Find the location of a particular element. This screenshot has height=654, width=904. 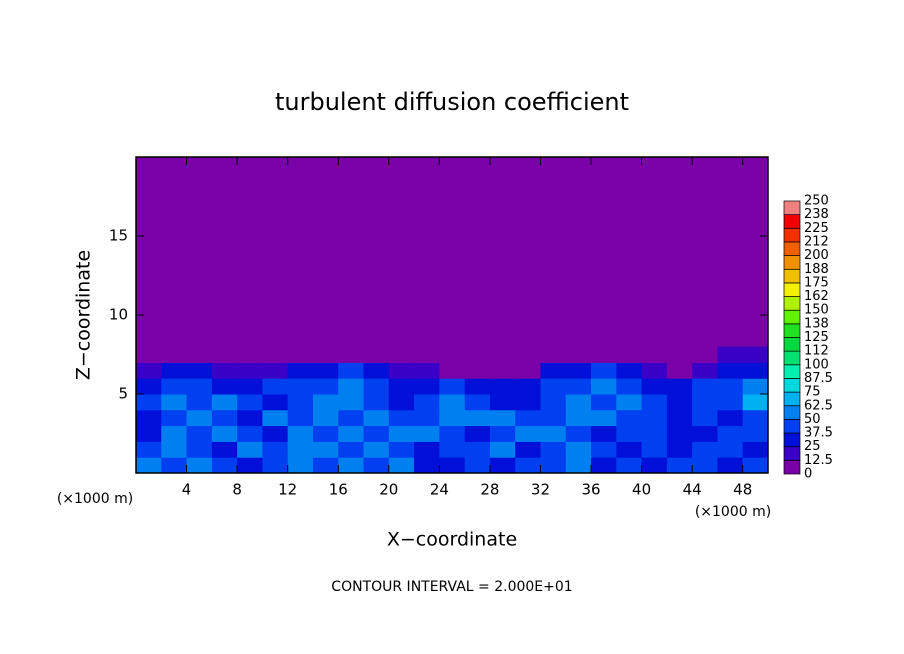

colorbar-label: 162 is located at coordinates (816, 296).